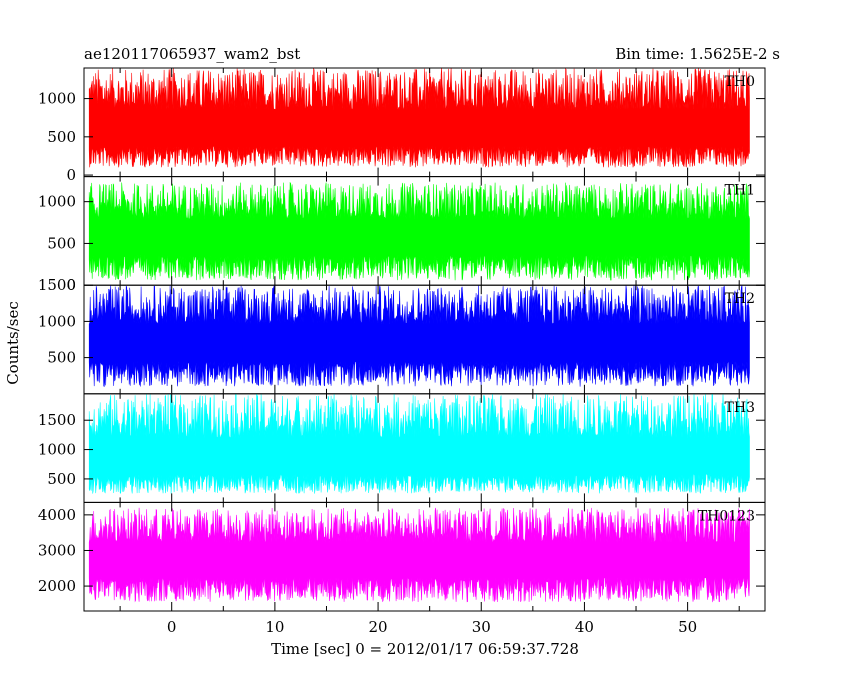  Describe the element at coordinates (419, 555) in the screenshot. I see `series-th0123` at that location.